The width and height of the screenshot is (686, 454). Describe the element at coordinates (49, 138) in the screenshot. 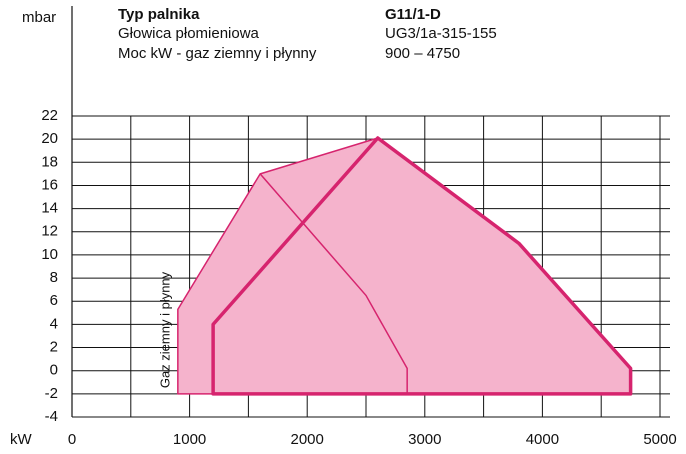

I see `y-tick-label: 20` at that location.